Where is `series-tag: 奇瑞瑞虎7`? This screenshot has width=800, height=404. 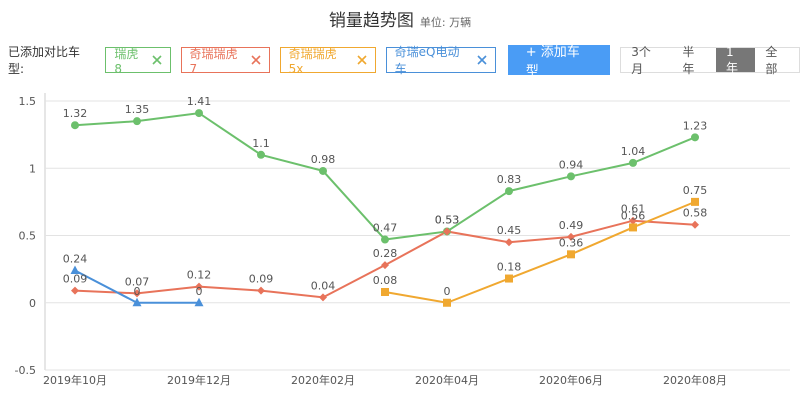 series-tag: 奇瑞瑞虎7 is located at coordinates (225, 61).